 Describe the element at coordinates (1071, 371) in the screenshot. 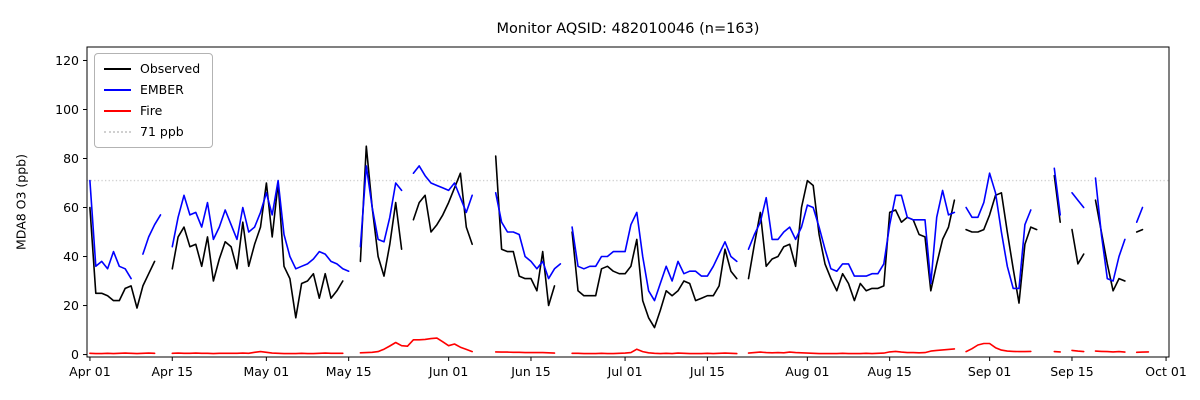

I see `x-tick-label: Sep 15` at that location.